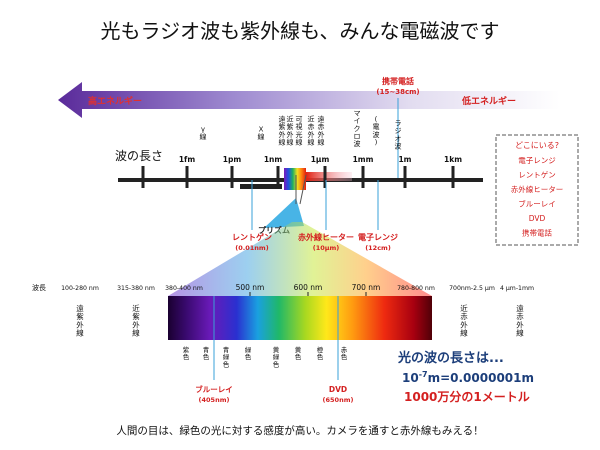 Image resolution: width=600 pixels, height=450 pixels. I want to click on wave-type-3: 近紫外線, so click(290, 131).